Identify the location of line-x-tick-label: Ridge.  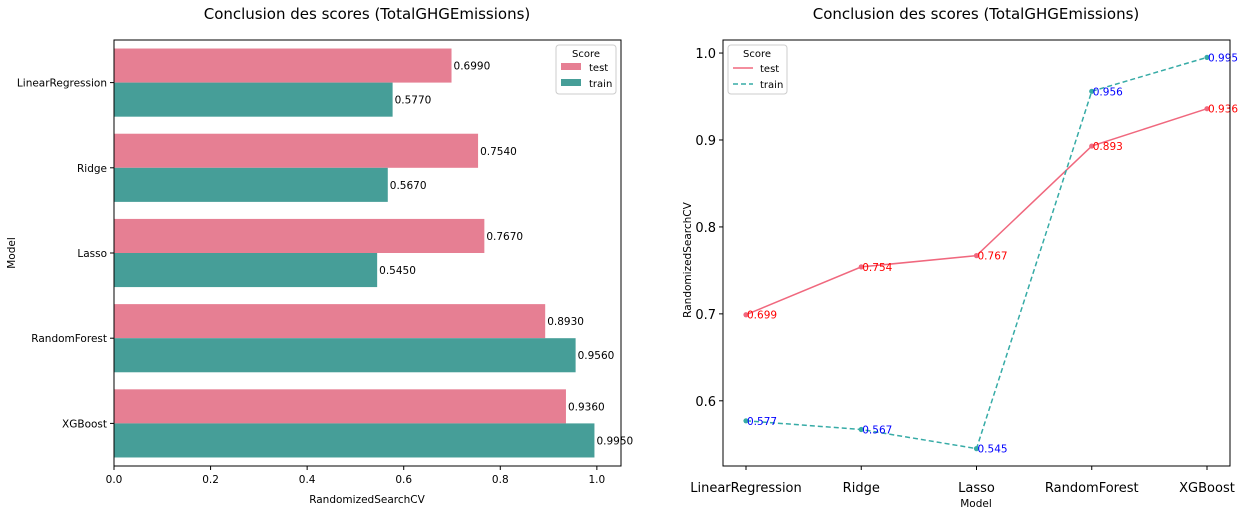
(861, 488).